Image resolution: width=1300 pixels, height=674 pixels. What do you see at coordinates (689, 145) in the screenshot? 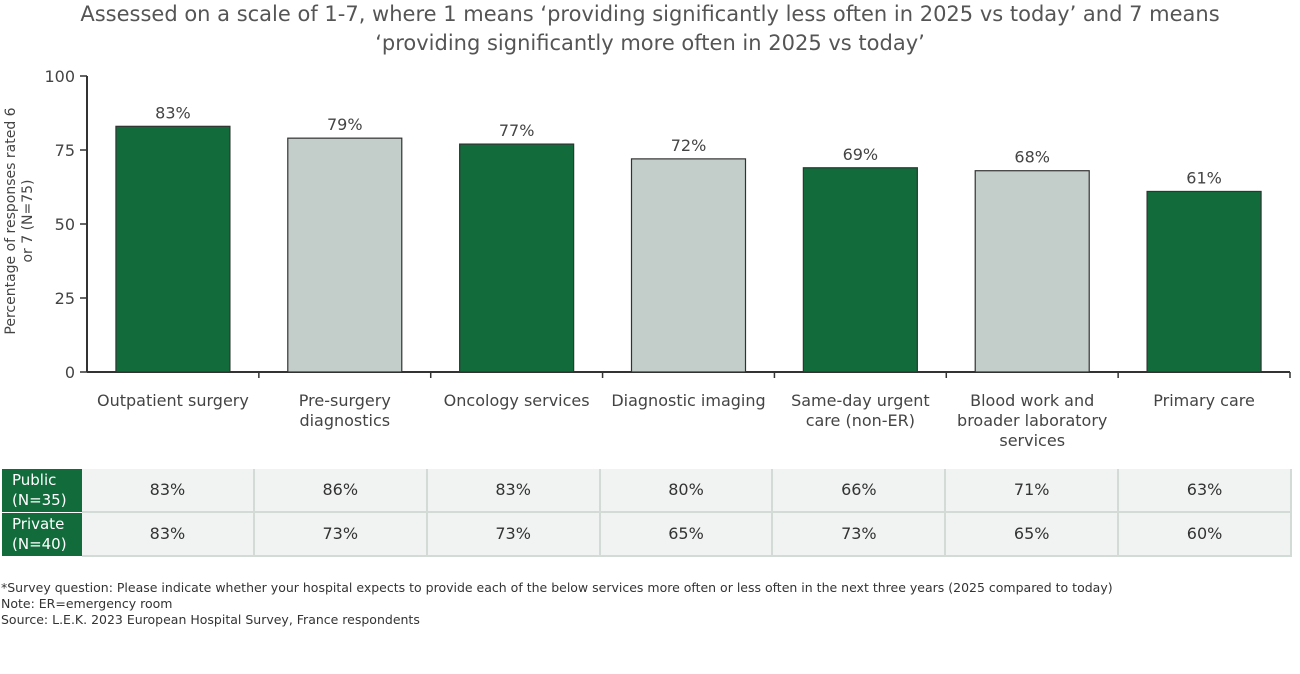
I see `value-label: 72%` at bounding box center [689, 145].